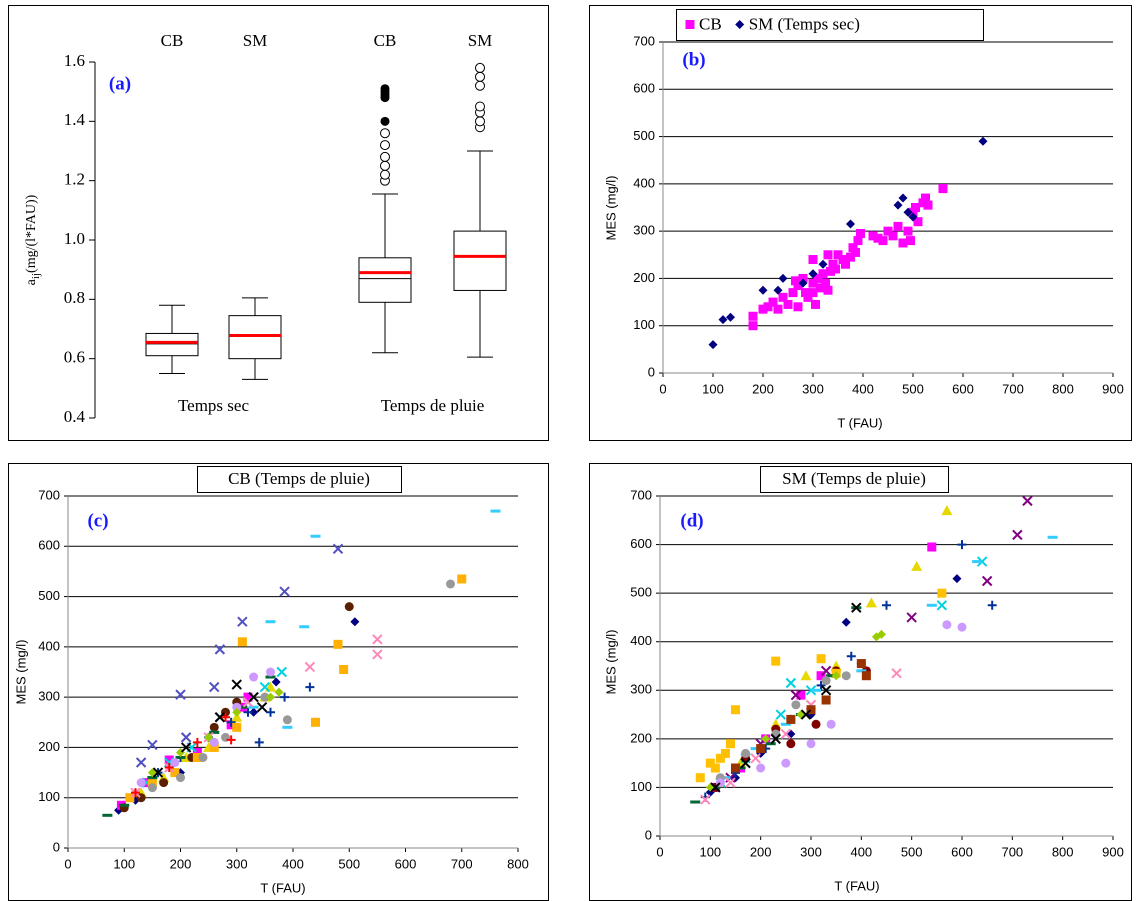 The width and height of the screenshot is (1139, 901). What do you see at coordinates (49, 796) in the screenshot?
I see `y-tick-label: 100` at bounding box center [49, 796].